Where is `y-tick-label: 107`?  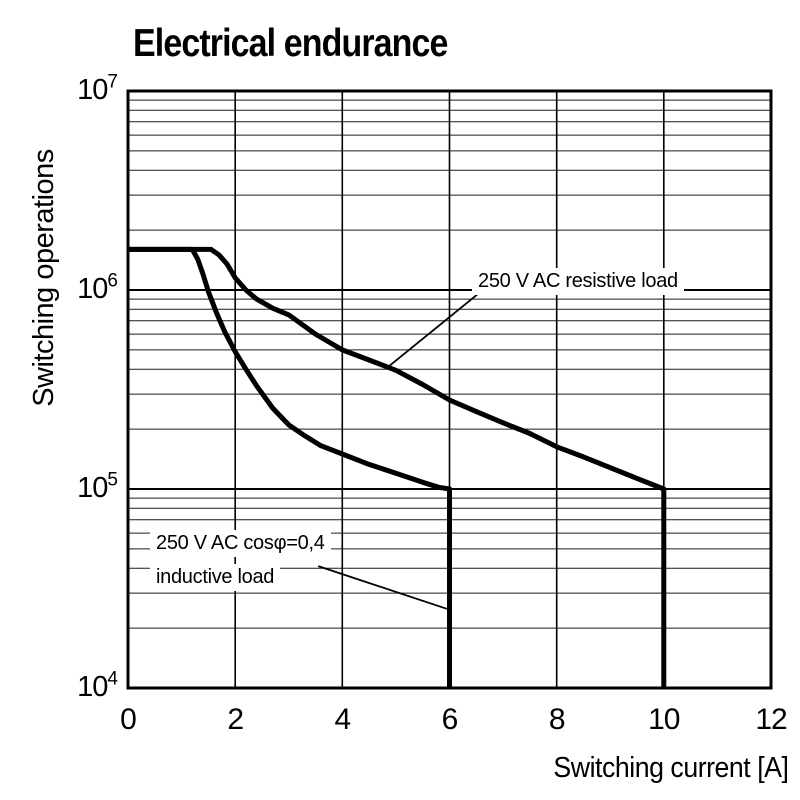 y-tick-label: 107 is located at coordinates (59, 89).